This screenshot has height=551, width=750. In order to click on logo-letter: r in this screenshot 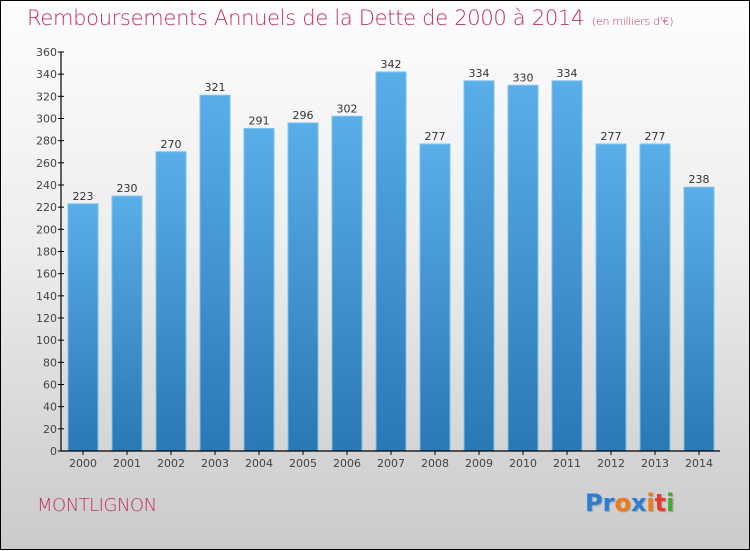, I will do `click(608, 503)`.